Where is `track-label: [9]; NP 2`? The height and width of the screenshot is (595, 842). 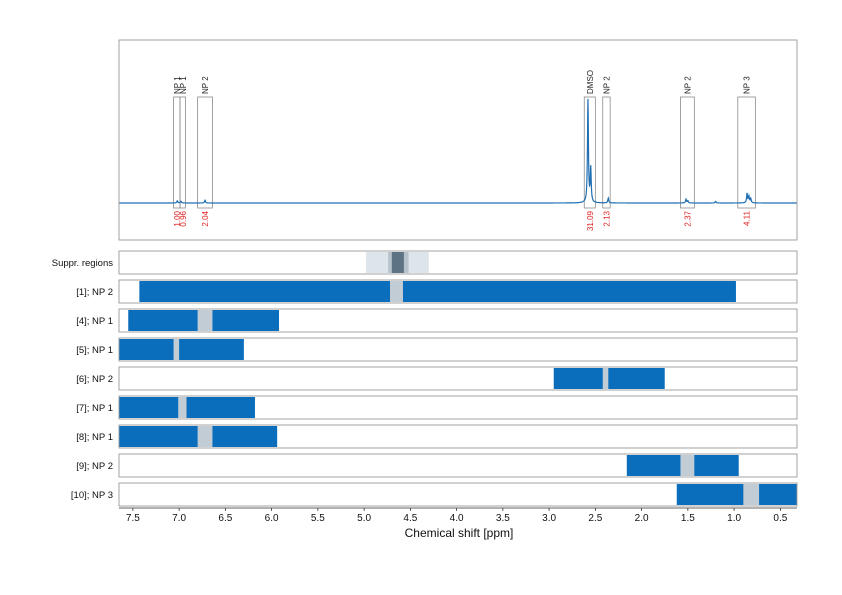 track-label: [9]; NP 2 is located at coordinates (94, 466).